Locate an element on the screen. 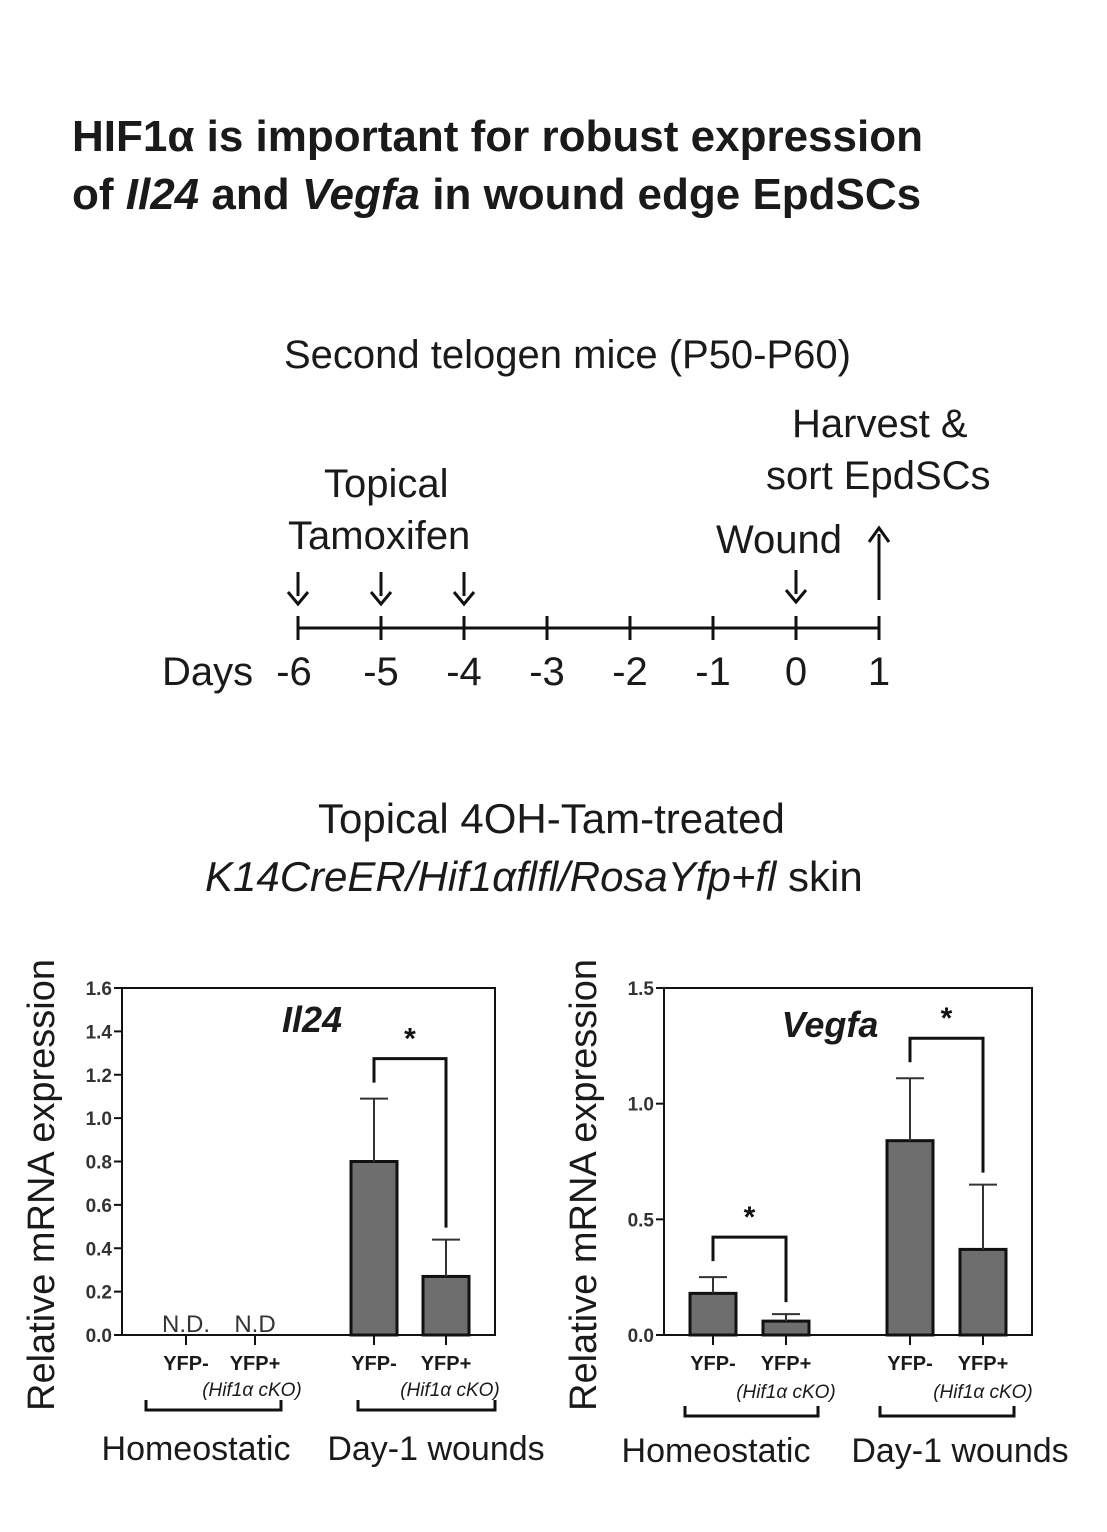 Image resolution: width=1107 pixels, height=1532 pixels. timeline-header: Second telogen mice (P50-P60) is located at coordinates (567, 355).